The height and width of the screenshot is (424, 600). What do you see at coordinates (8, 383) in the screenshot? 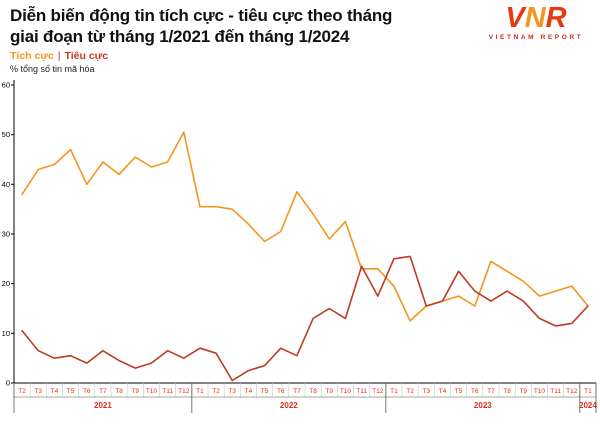
I see `svg-text: 0` at bounding box center [8, 383].